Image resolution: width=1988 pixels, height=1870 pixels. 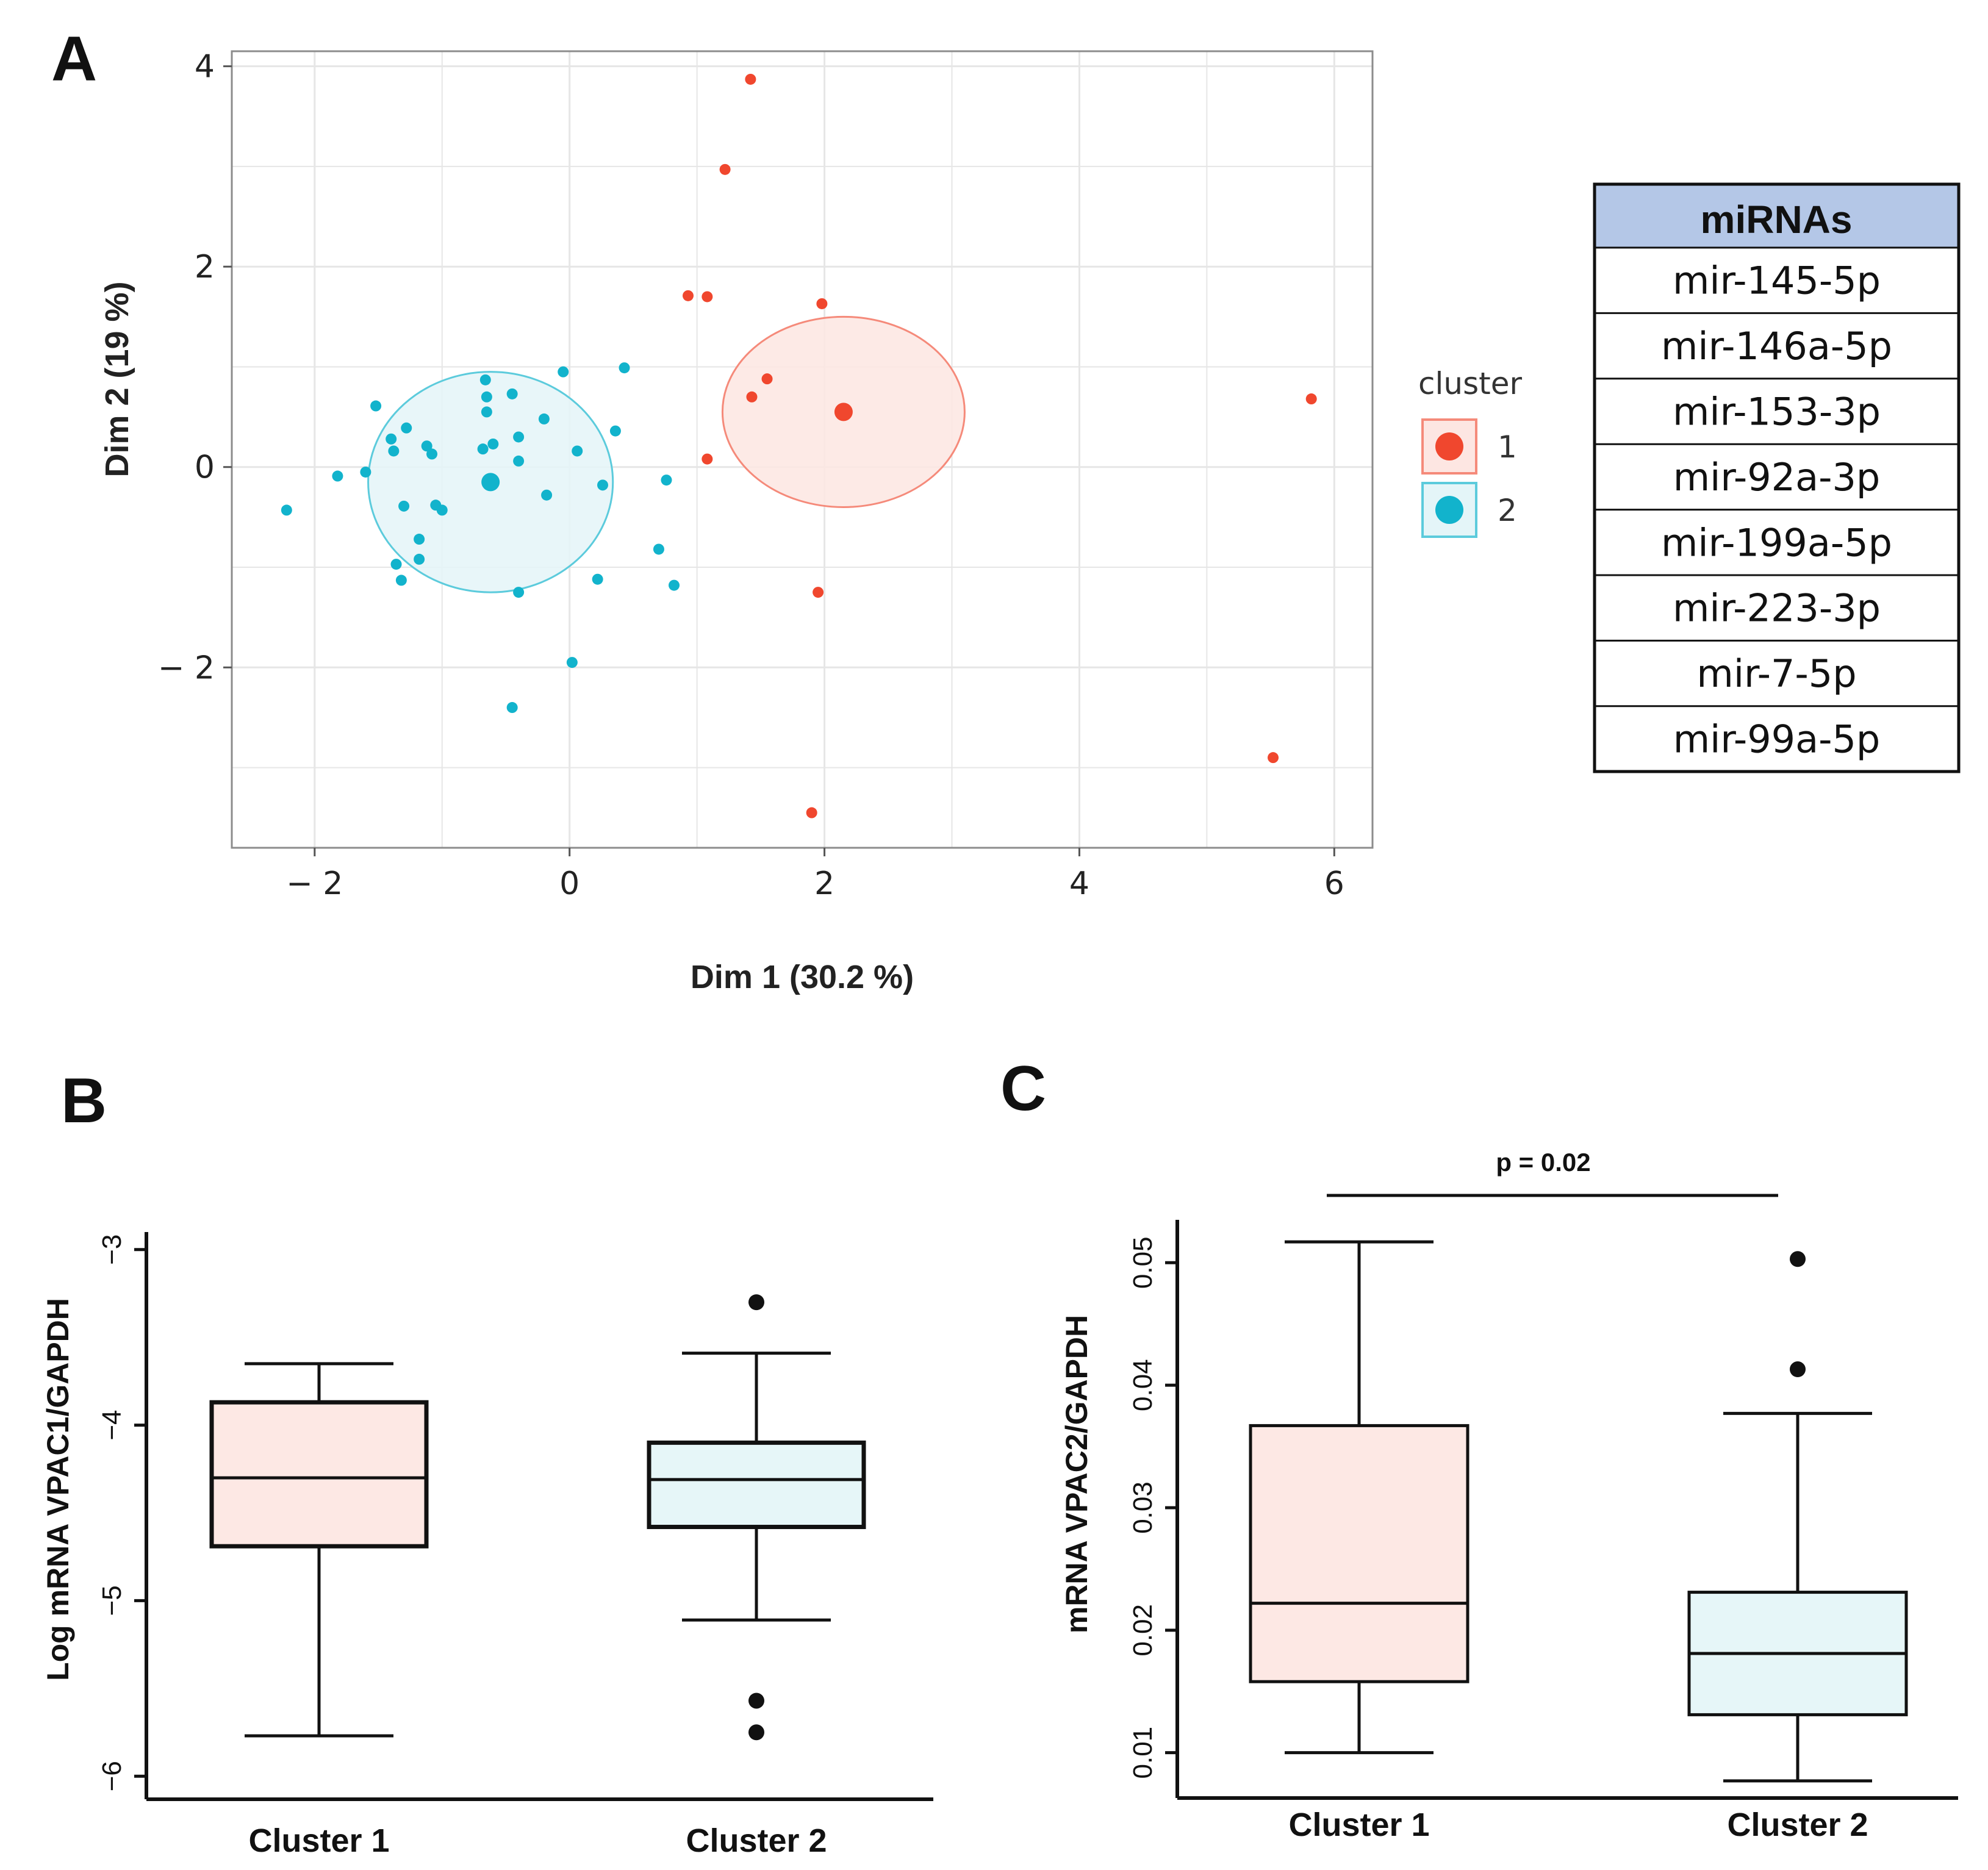 I want to click on mirna-row: mir-145-5p, so click(x=1777, y=281).